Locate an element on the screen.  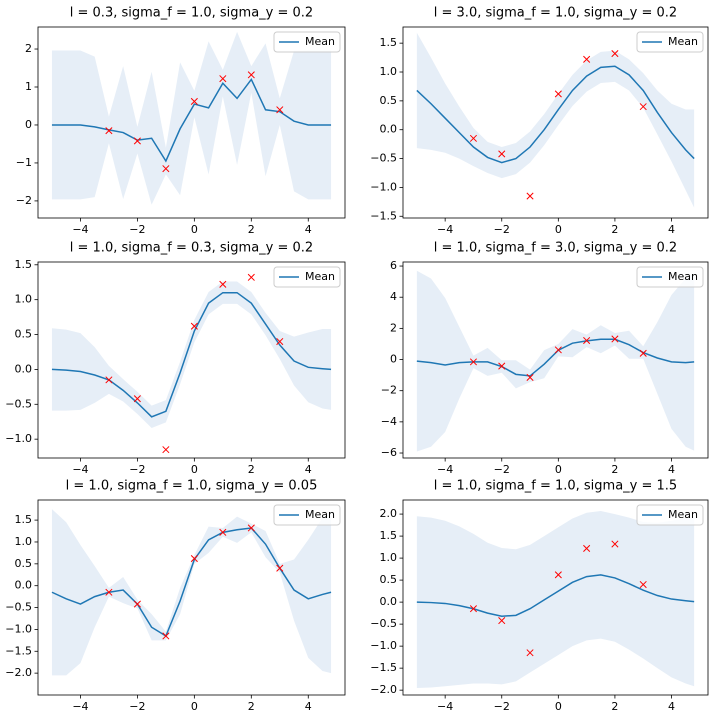
y-tick-label: 6 is located at coordinates (393, 265).